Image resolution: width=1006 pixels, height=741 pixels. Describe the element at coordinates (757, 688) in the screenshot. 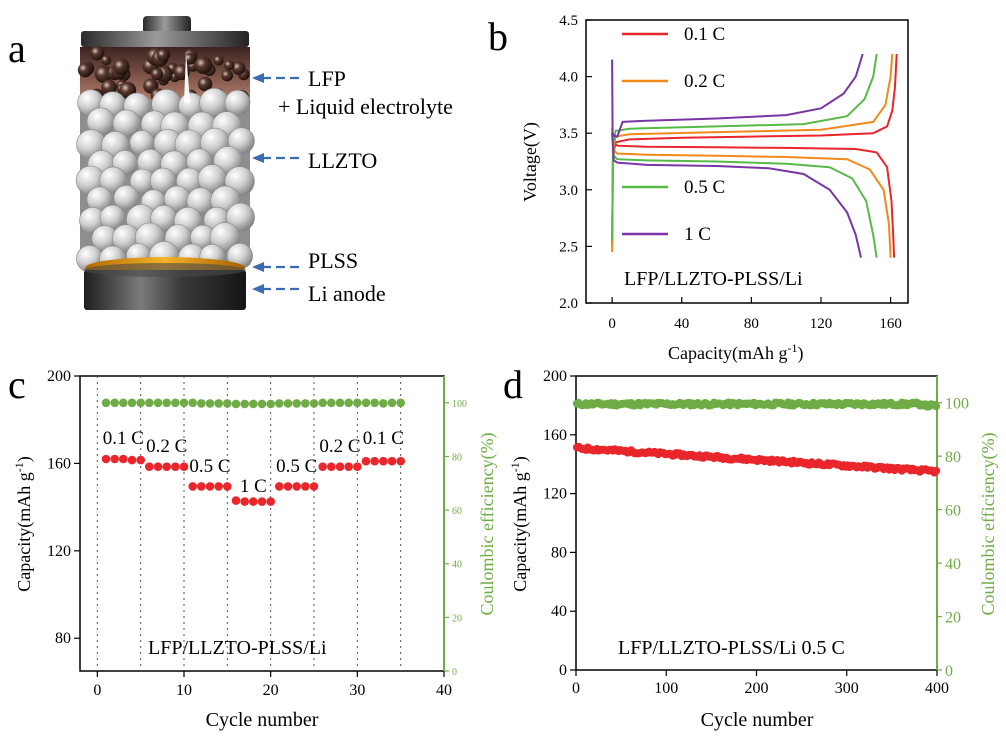

I see `xtick-label-d: 200` at that location.